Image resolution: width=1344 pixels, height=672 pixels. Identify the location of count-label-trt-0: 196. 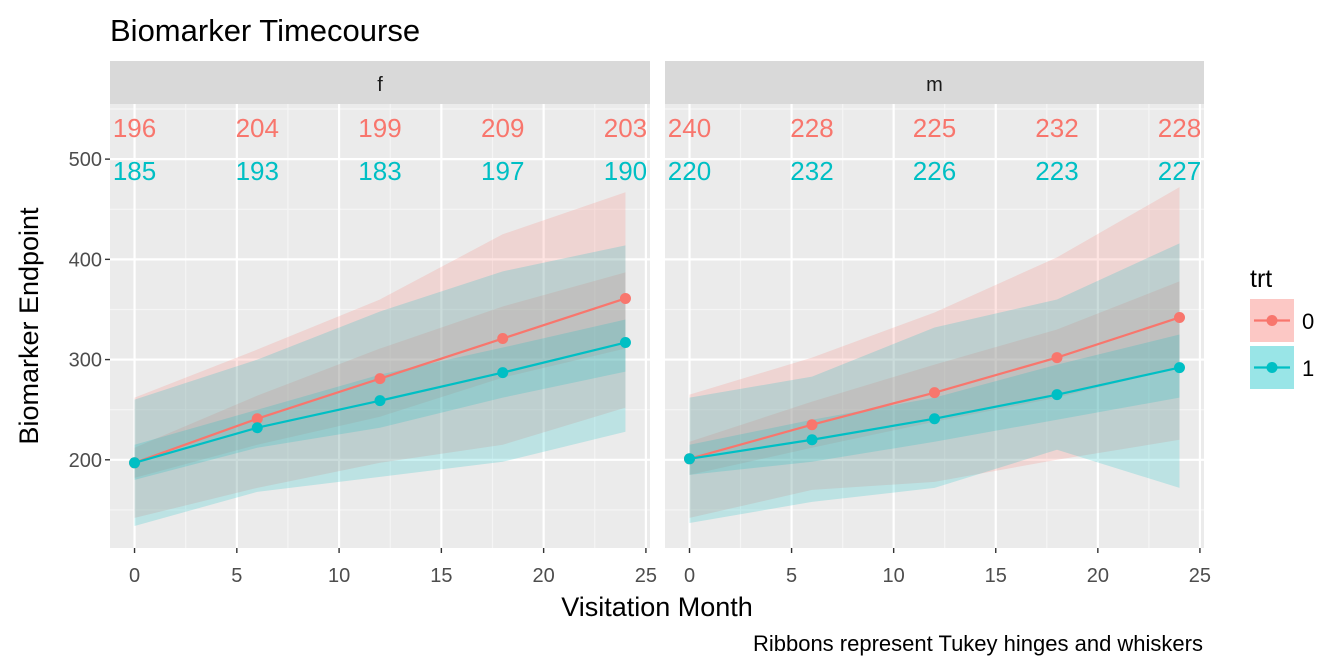
(134, 128).